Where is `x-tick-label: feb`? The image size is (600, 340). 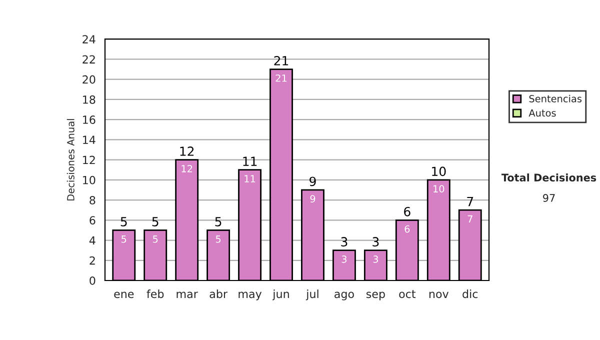 x-tick-label: feb is located at coordinates (155, 294).